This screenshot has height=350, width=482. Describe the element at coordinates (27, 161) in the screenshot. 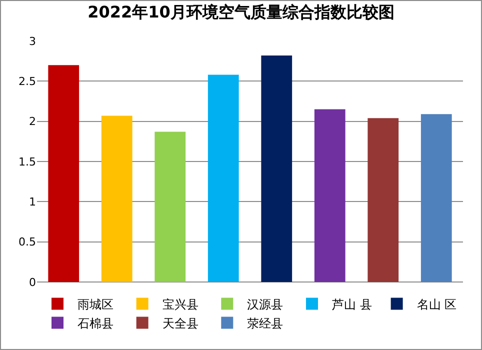

I see `y-tick-label: 1.5` at that location.